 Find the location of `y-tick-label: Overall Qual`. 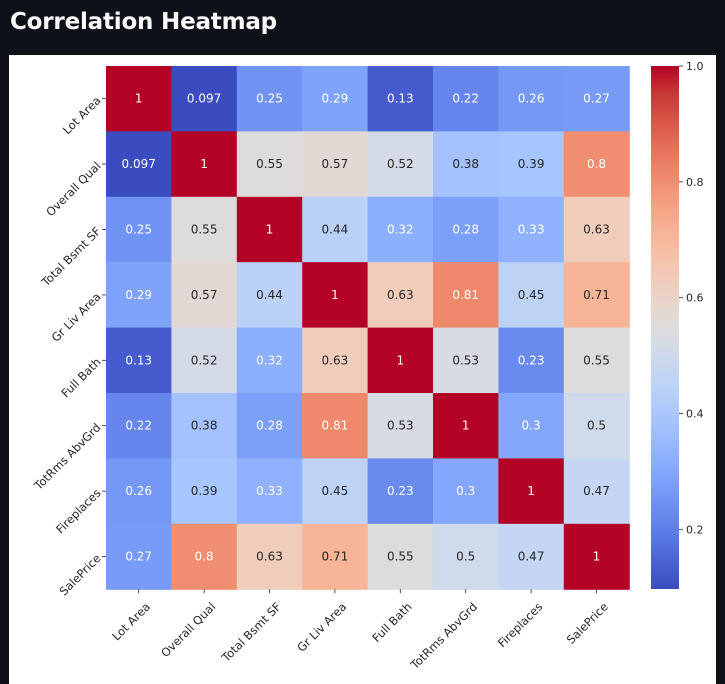

y-tick-label: Overall Qual is located at coordinates (73, 189).